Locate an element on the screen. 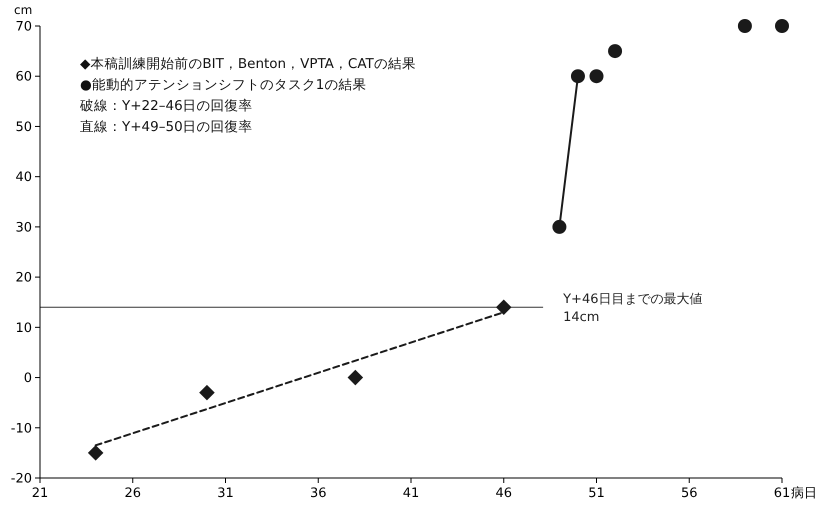 The height and width of the screenshot is (510, 822). x-tick-label: 51 is located at coordinates (596, 493).